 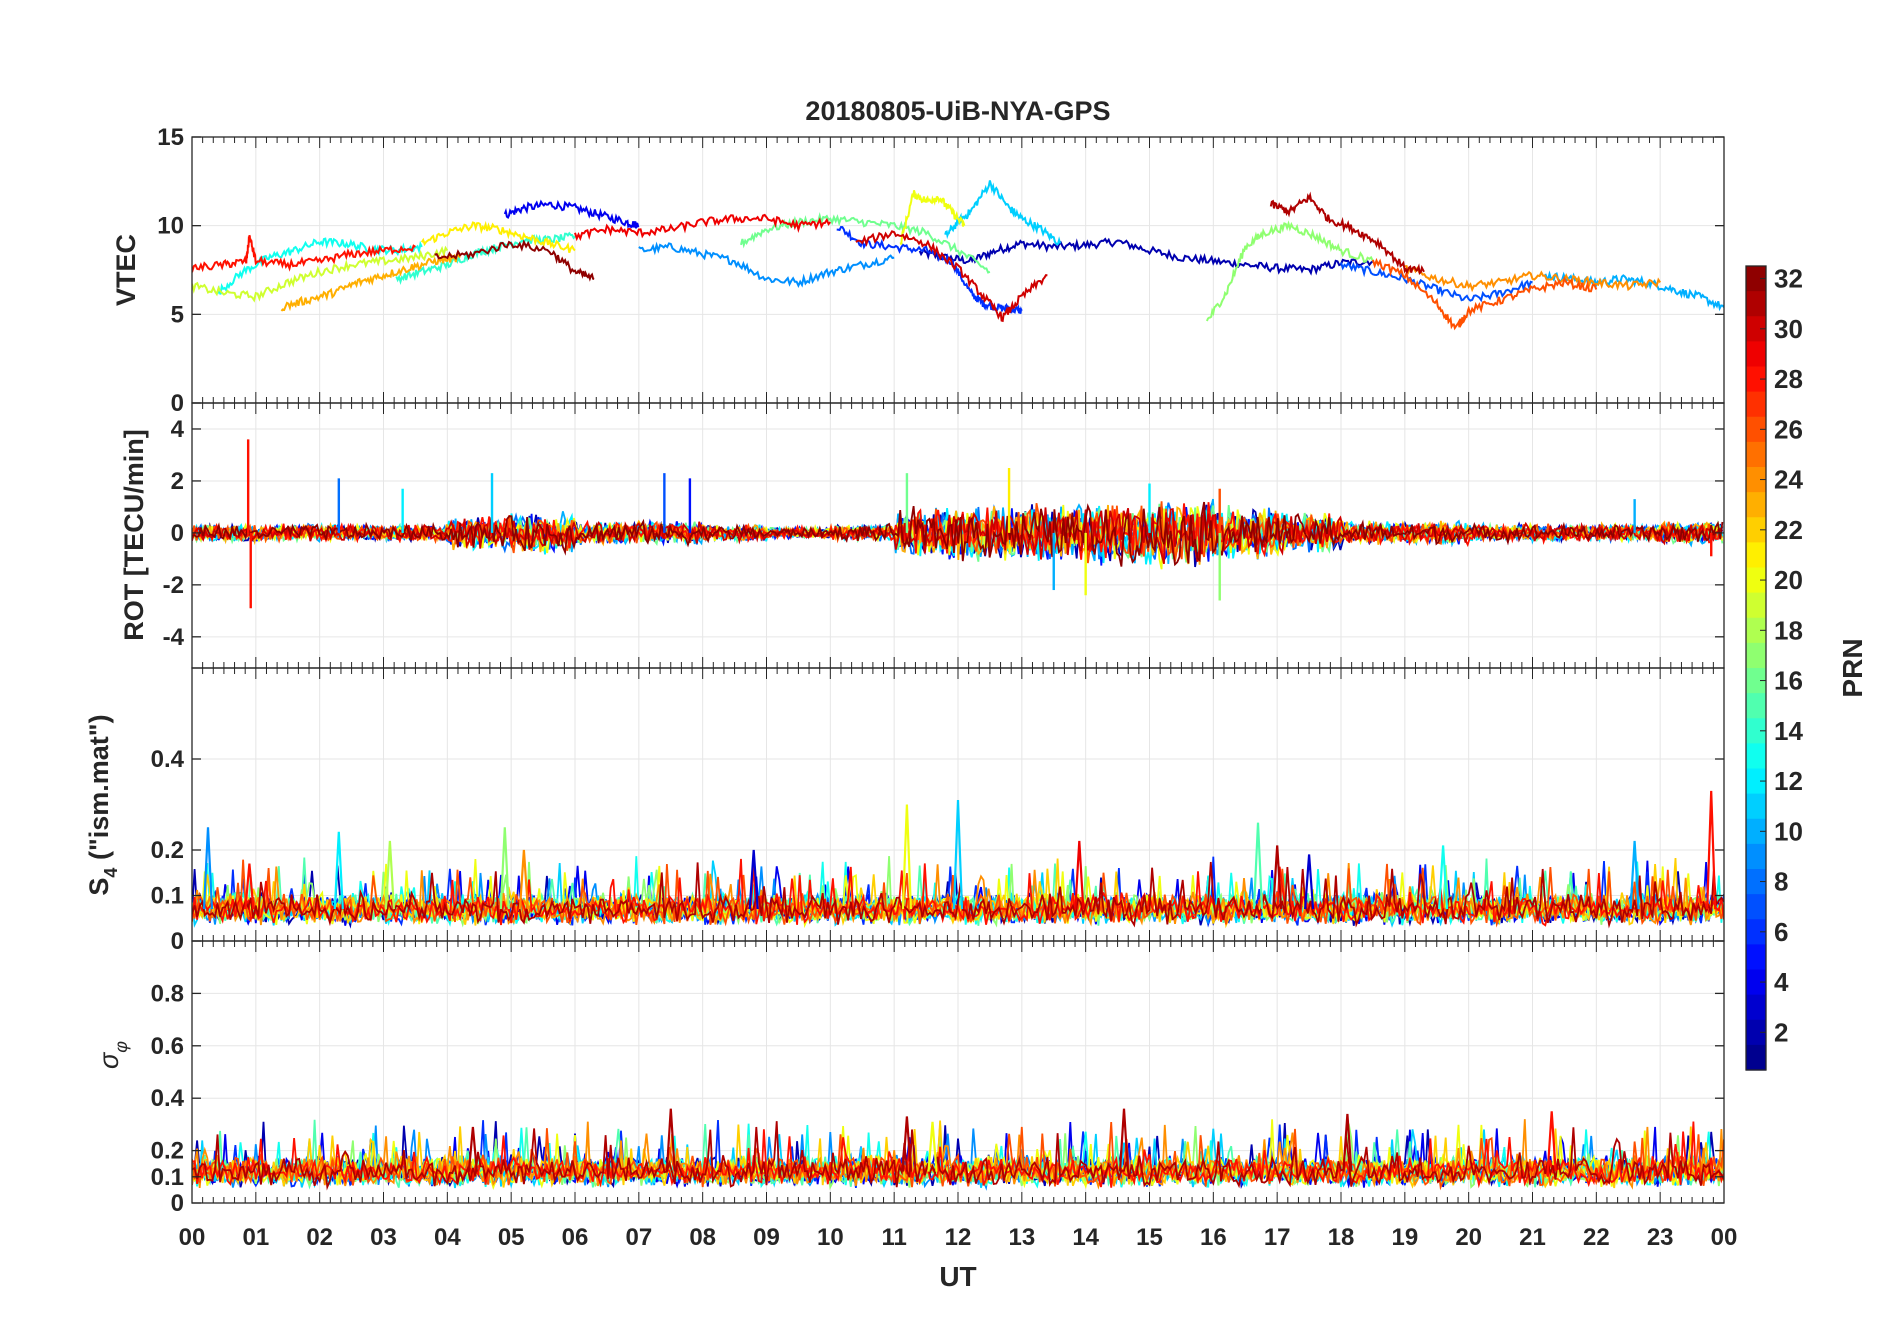 I want to click on y-tick-label: 0.2, so click(x=167, y=1151).